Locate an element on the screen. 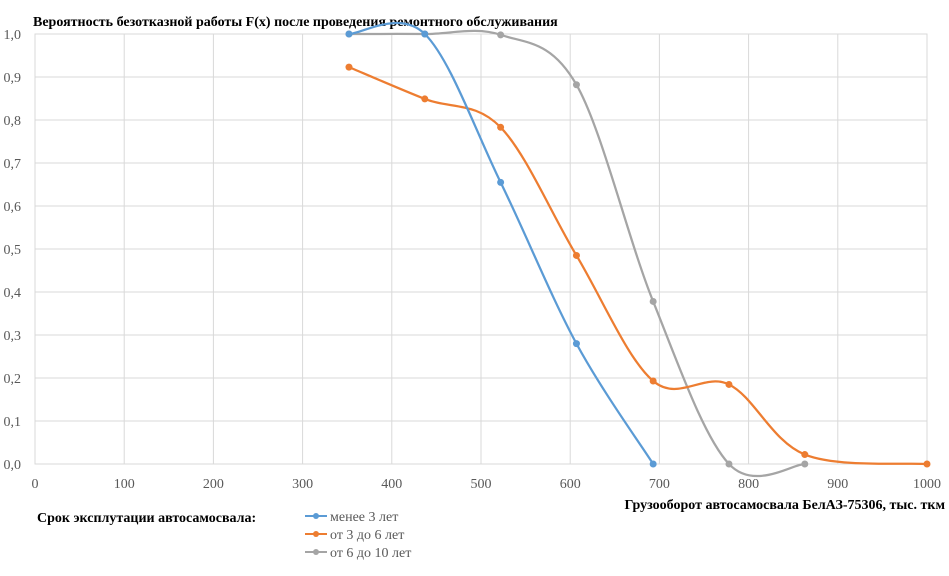 The image size is (949, 576). x-tick-label: 700 is located at coordinates (659, 484).